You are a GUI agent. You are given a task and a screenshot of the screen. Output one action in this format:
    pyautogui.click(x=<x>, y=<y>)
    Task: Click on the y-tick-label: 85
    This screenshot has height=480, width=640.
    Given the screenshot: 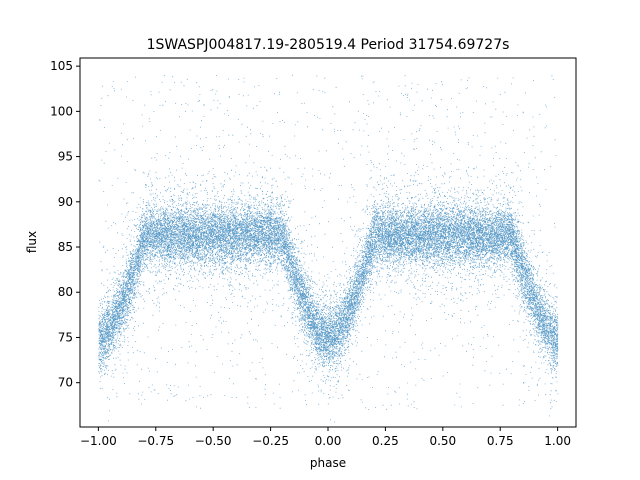 What is the action you would take?
    pyautogui.click(x=65, y=247)
    